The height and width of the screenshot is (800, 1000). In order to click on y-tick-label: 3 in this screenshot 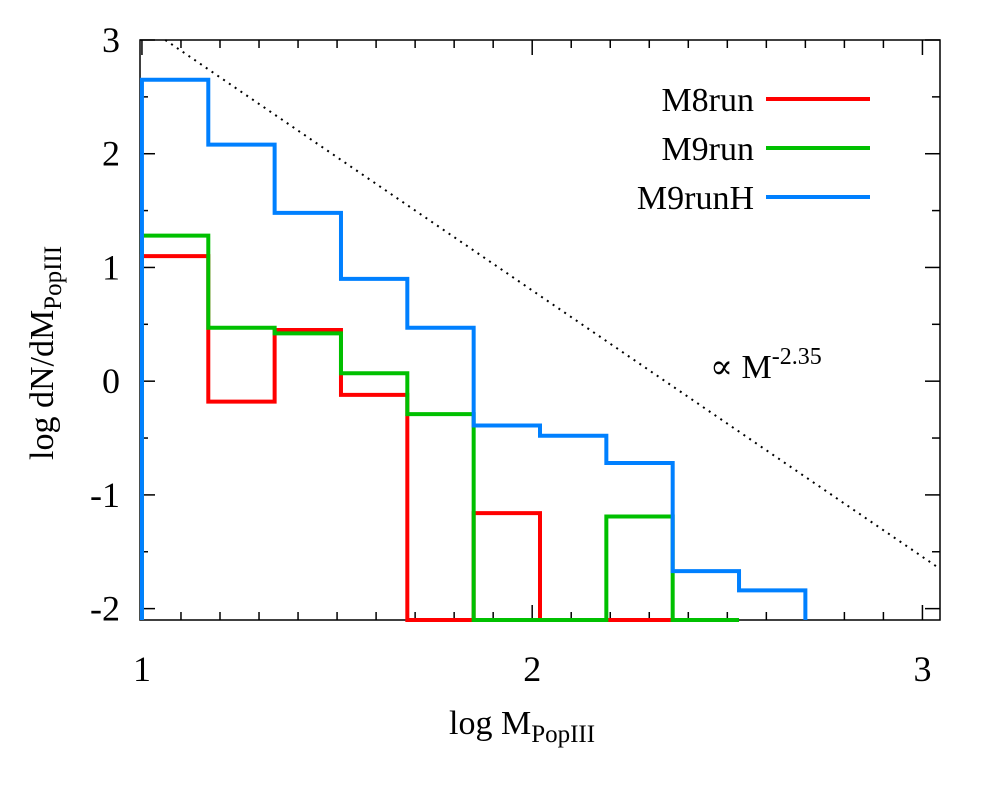, I will do `click(111, 40)`.